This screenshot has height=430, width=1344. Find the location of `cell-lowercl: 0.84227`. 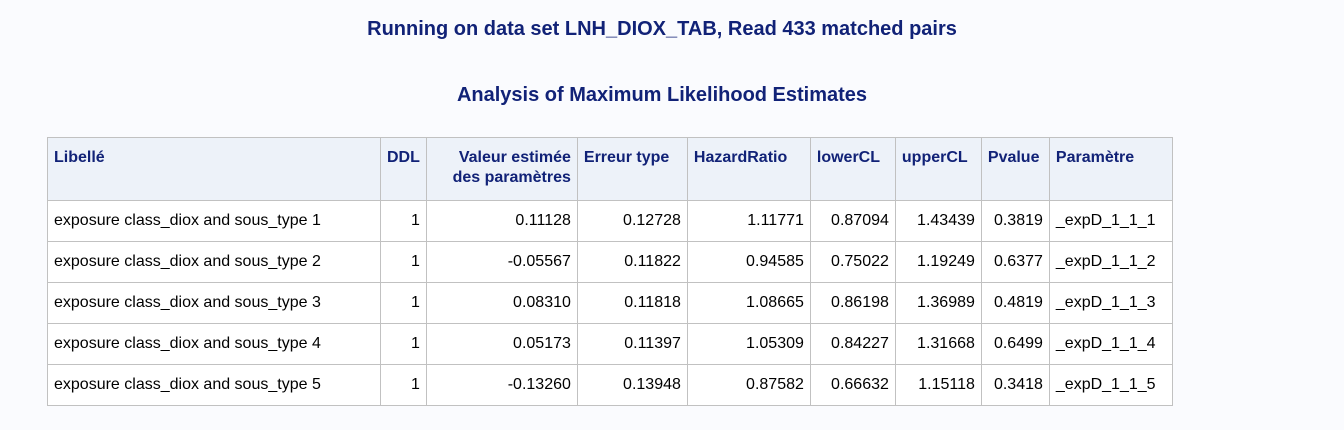

cell-lowercl: 0.84227 is located at coordinates (852, 344).